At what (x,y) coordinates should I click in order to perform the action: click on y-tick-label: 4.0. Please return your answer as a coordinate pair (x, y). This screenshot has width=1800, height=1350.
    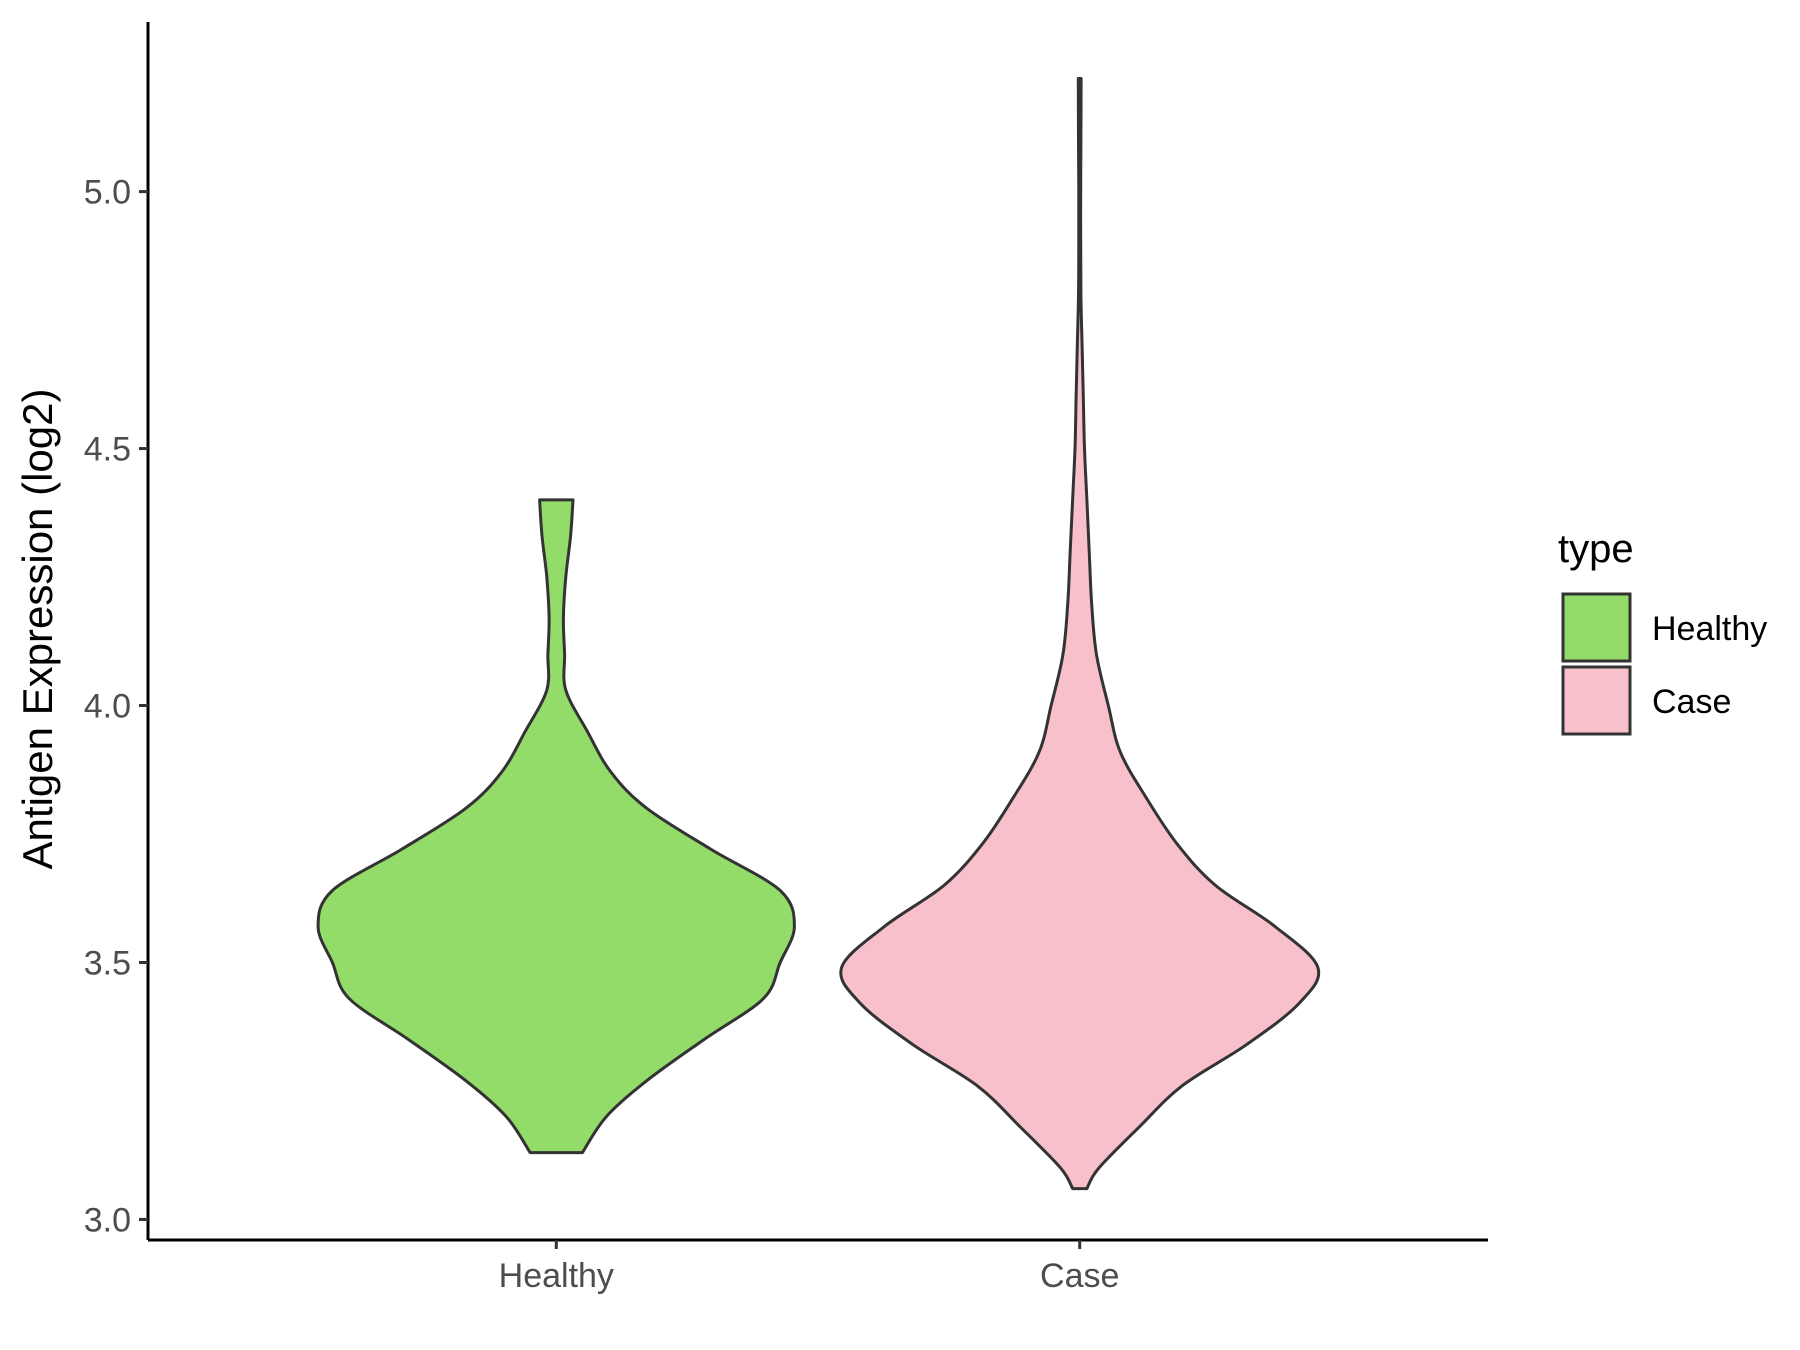
    Looking at the image, I should click on (107, 707).